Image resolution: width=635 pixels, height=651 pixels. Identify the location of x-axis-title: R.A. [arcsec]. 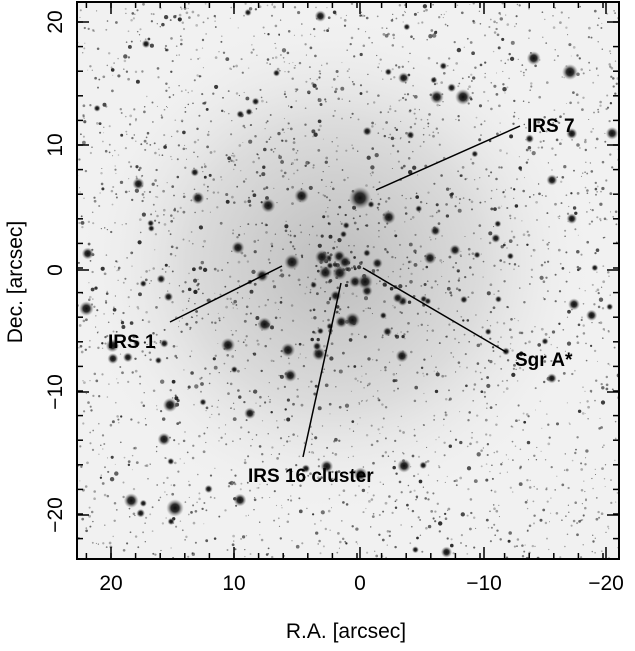
(346, 631).